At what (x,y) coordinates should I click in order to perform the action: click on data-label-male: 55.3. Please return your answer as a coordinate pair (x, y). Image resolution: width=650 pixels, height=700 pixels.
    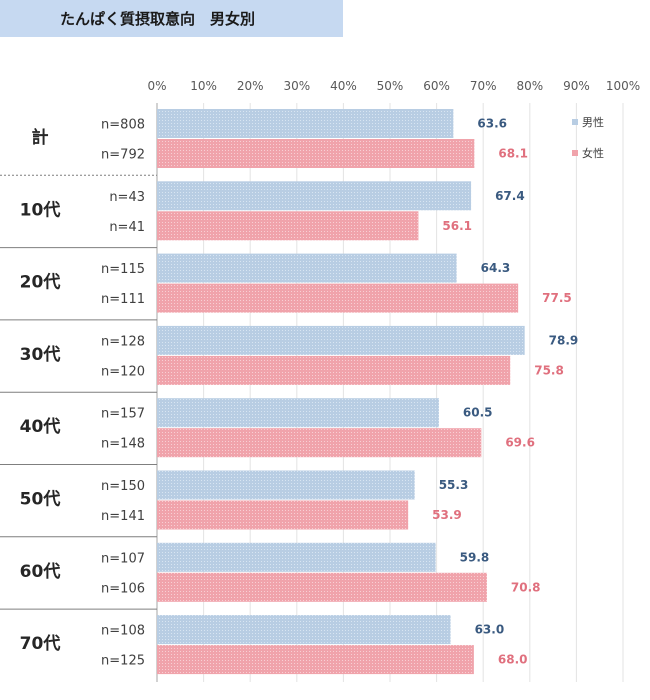
    Looking at the image, I should click on (454, 485).